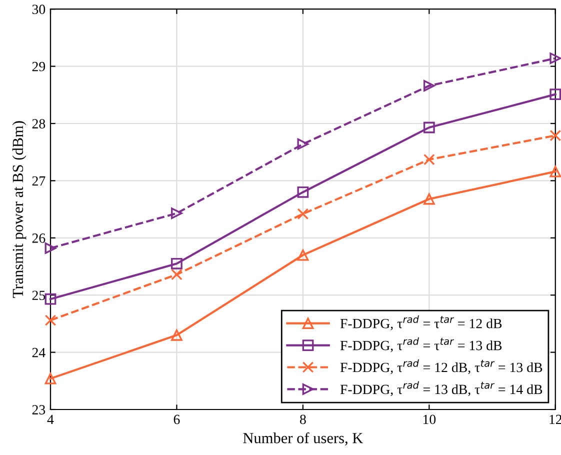 This screenshot has height=455, width=561. What do you see at coordinates (39, 123) in the screenshot?
I see `y-tick-label: 28` at bounding box center [39, 123].